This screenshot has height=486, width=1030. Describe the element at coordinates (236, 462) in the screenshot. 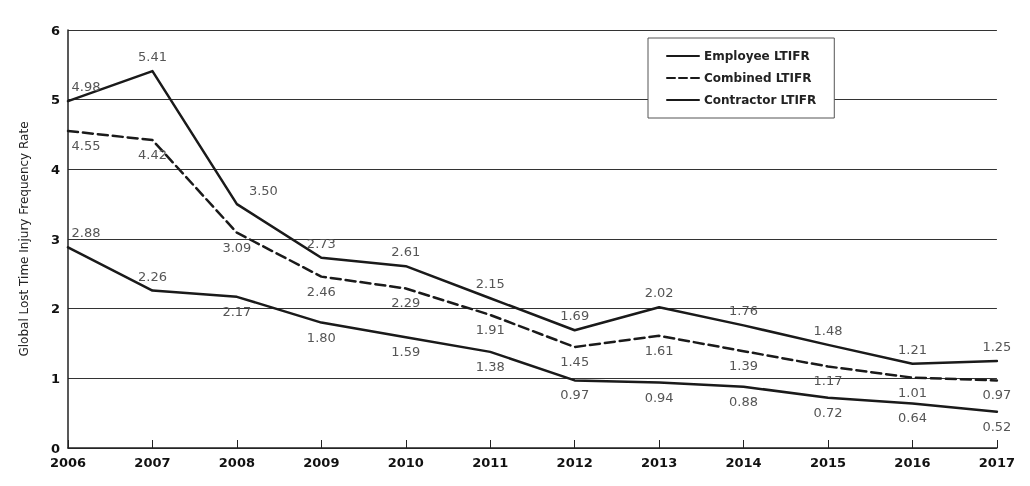

I see `x-tick-label: 2008` at that location.